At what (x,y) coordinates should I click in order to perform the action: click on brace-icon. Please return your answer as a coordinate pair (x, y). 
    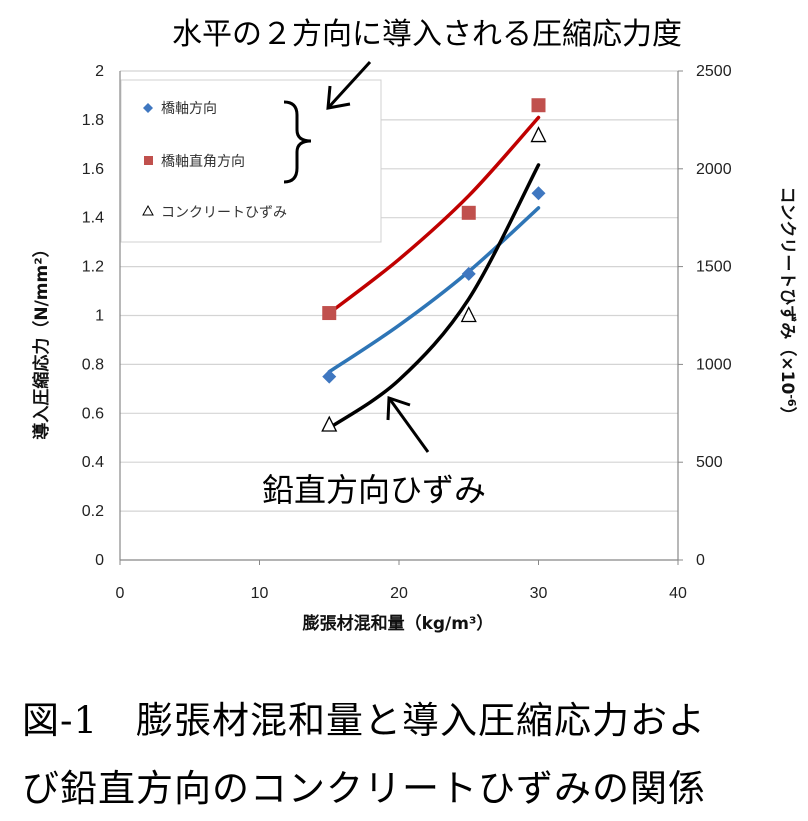
    Looking at the image, I should click on (297, 142).